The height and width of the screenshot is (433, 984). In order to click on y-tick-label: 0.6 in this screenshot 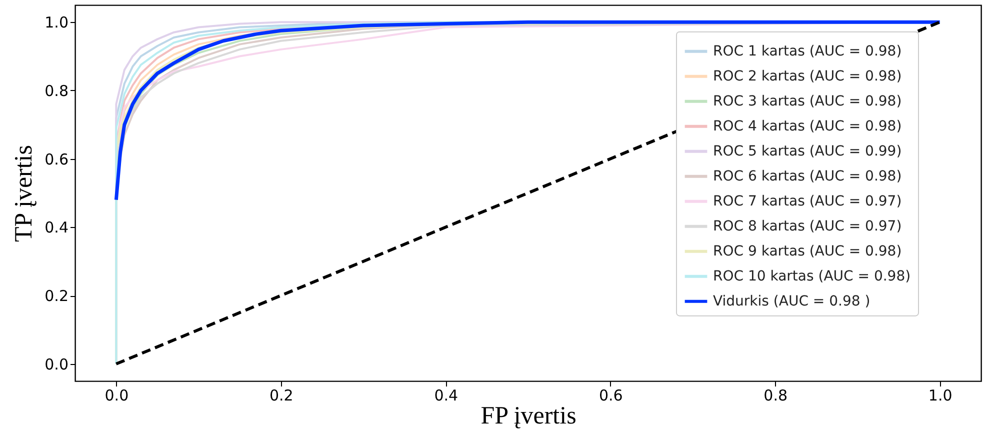, I will do `click(56, 159)`.